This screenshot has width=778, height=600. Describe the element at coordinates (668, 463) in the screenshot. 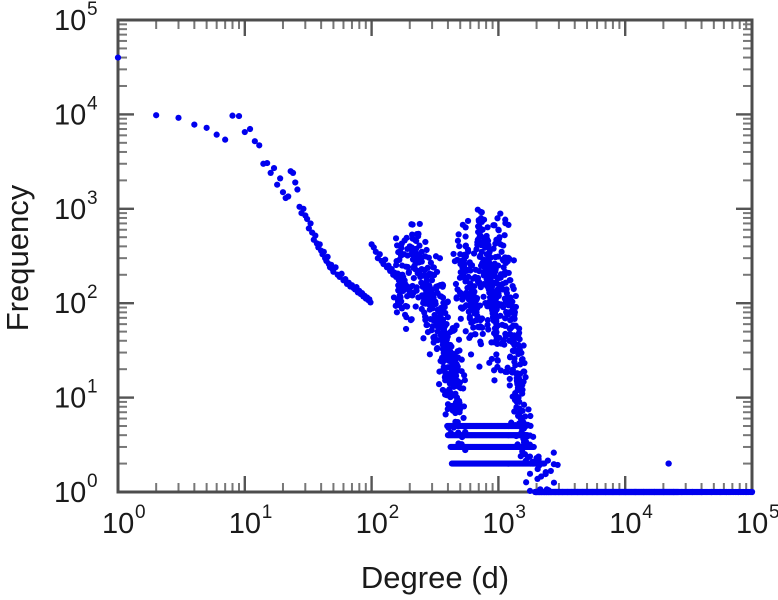

I see `data-point-isolated` at that location.